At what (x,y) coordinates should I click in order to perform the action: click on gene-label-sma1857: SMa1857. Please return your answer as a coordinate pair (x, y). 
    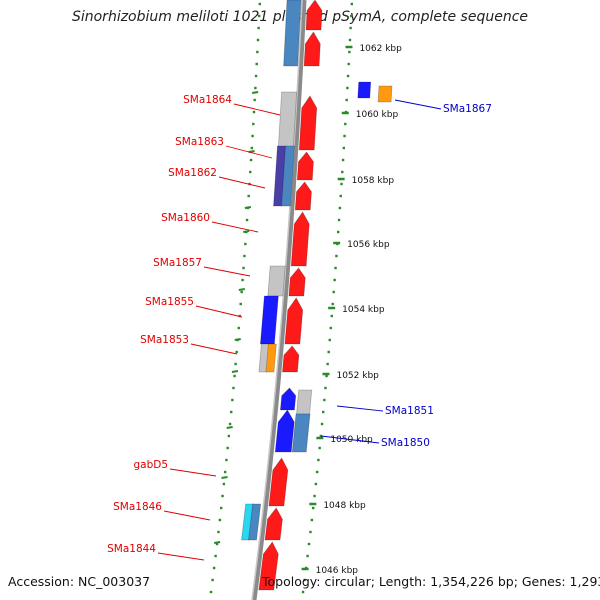
    Looking at the image, I should click on (177, 263).